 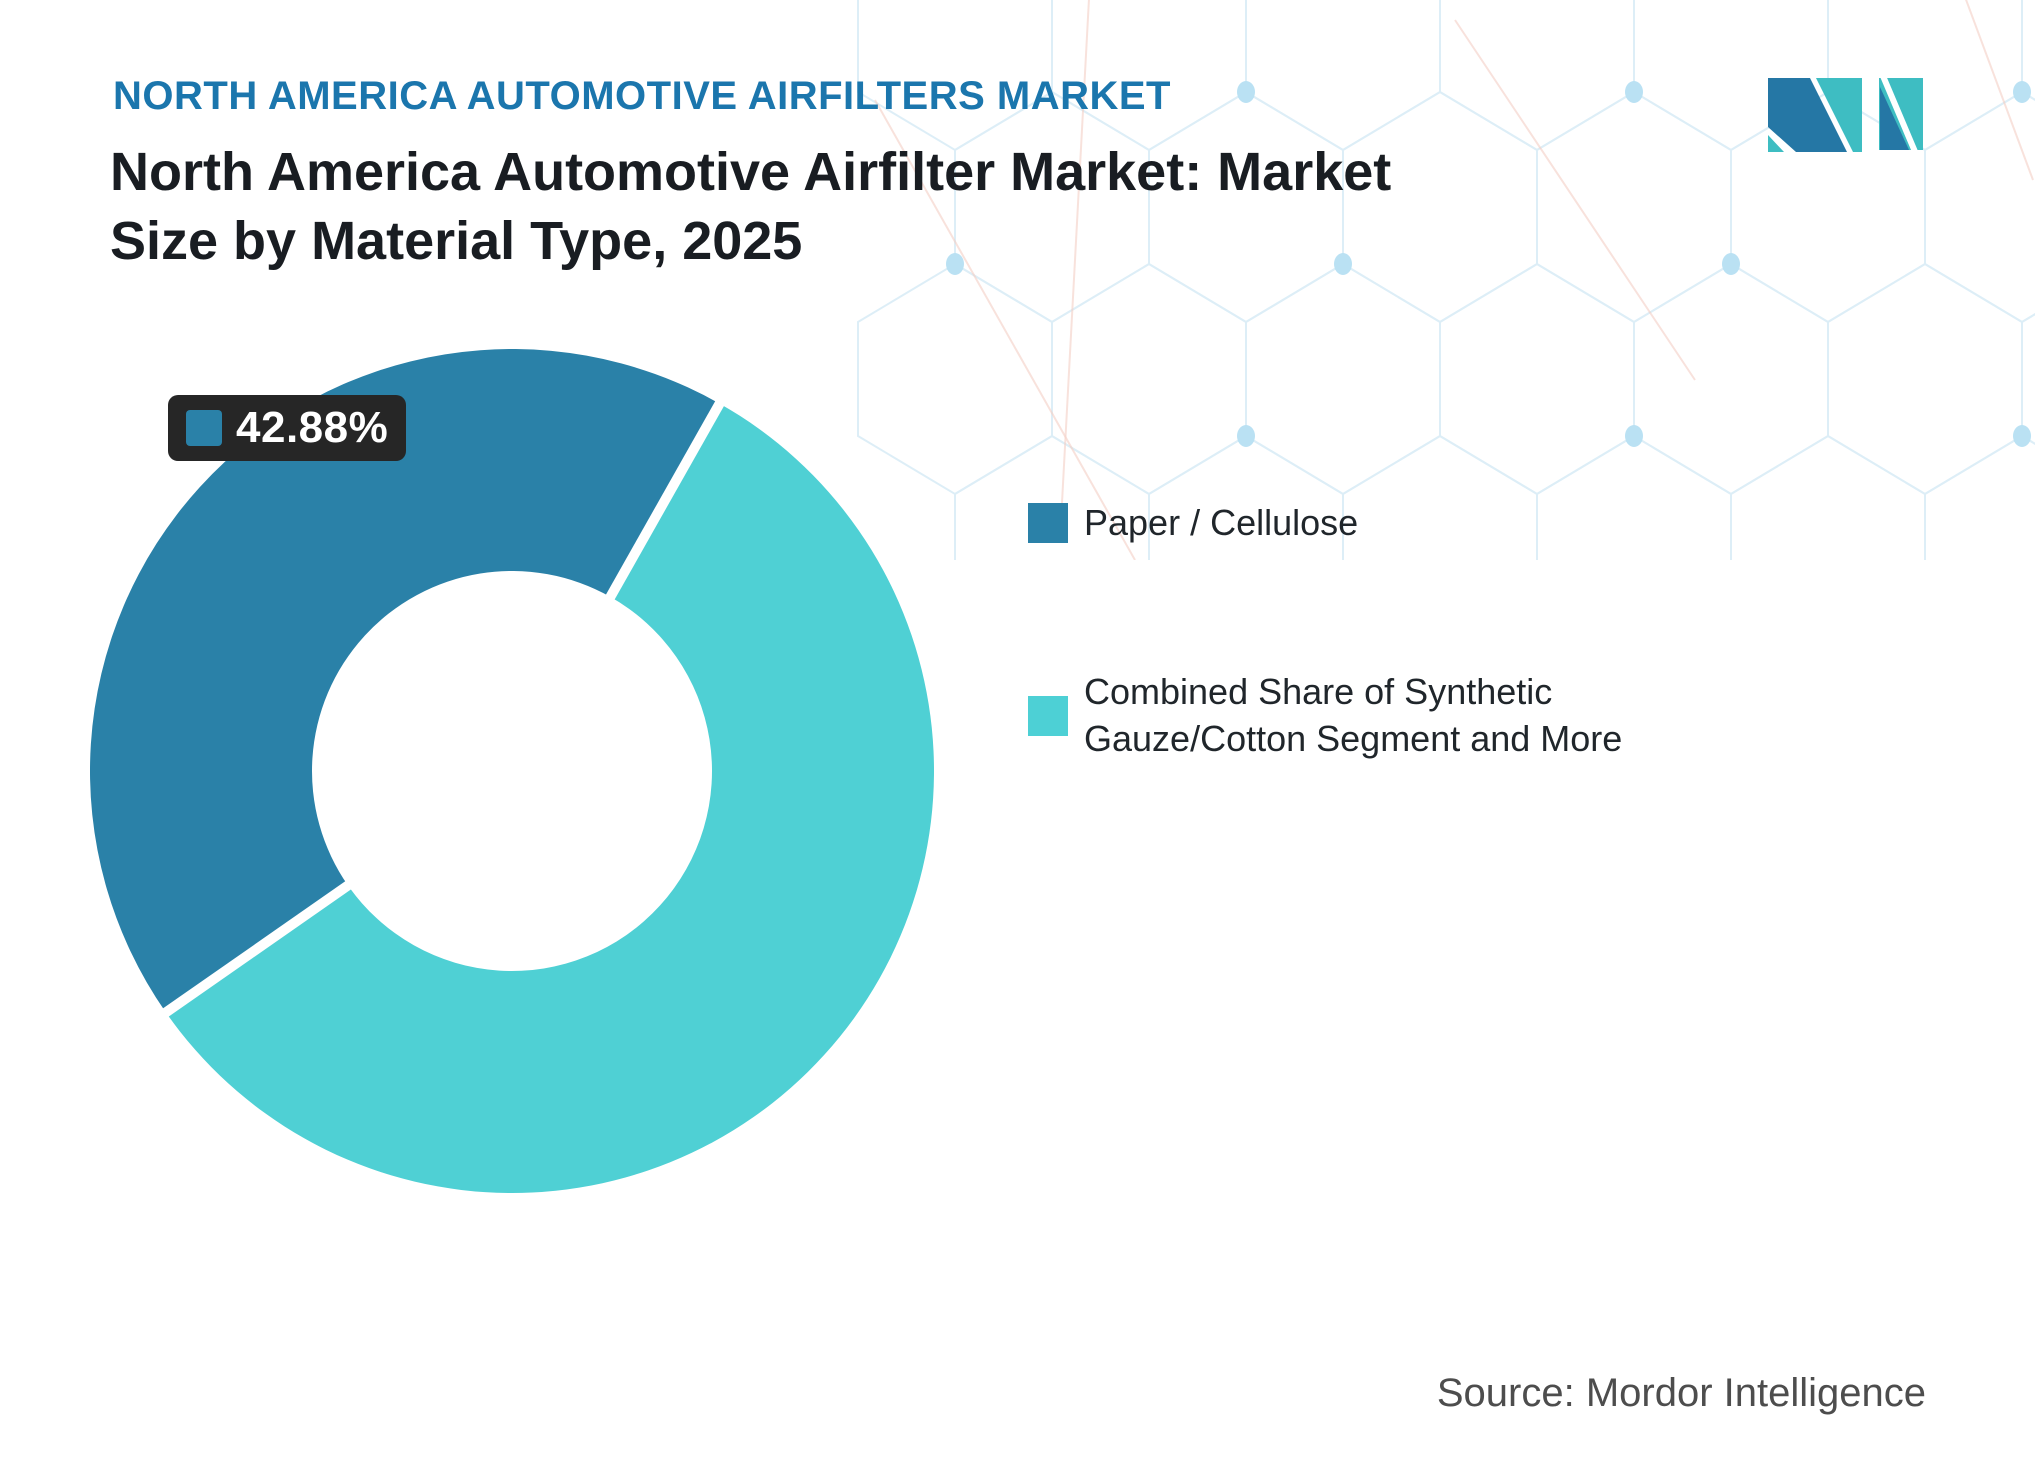 I want to click on series-color-swatch-icon, so click(x=204, y=428).